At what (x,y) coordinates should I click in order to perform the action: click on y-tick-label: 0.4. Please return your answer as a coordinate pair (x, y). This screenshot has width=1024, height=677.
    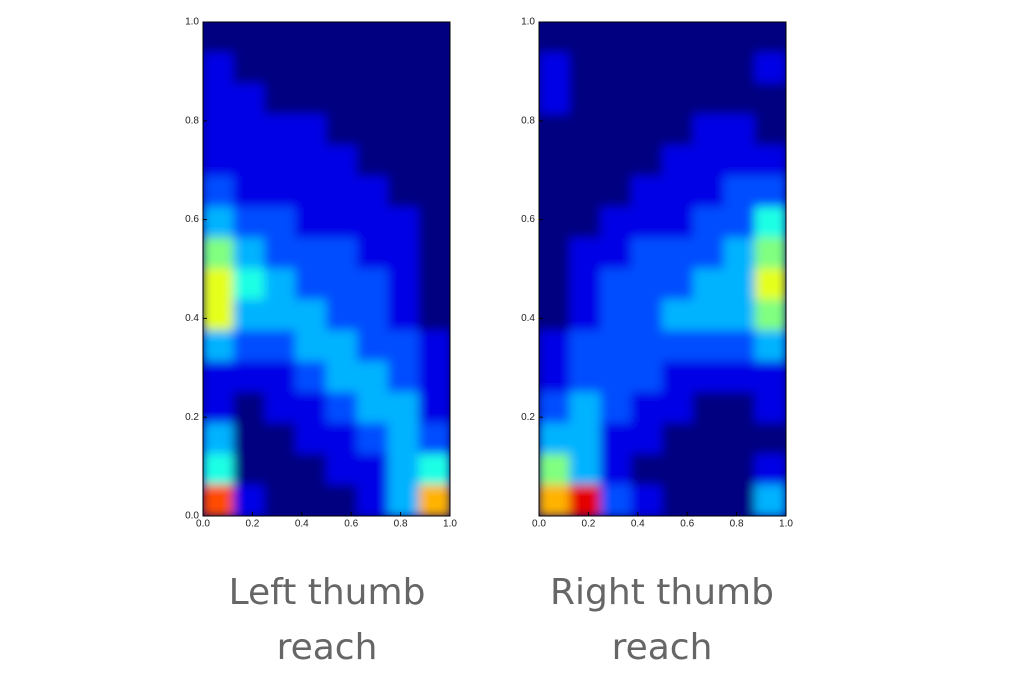
    Looking at the image, I should click on (192, 318).